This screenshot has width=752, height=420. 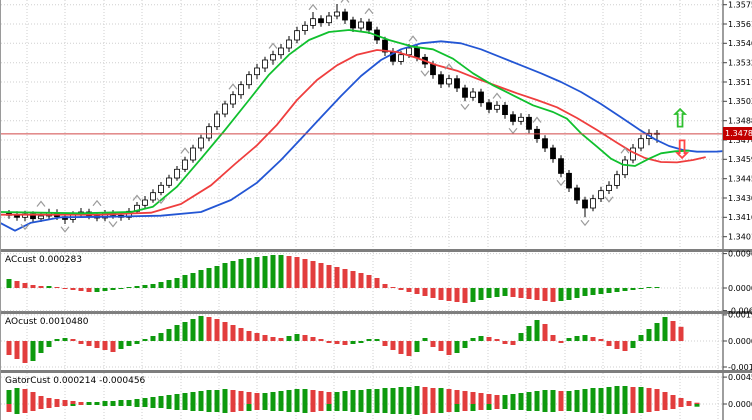 I want to click on price-axis-label: 1.34305, so click(x=740, y=198).